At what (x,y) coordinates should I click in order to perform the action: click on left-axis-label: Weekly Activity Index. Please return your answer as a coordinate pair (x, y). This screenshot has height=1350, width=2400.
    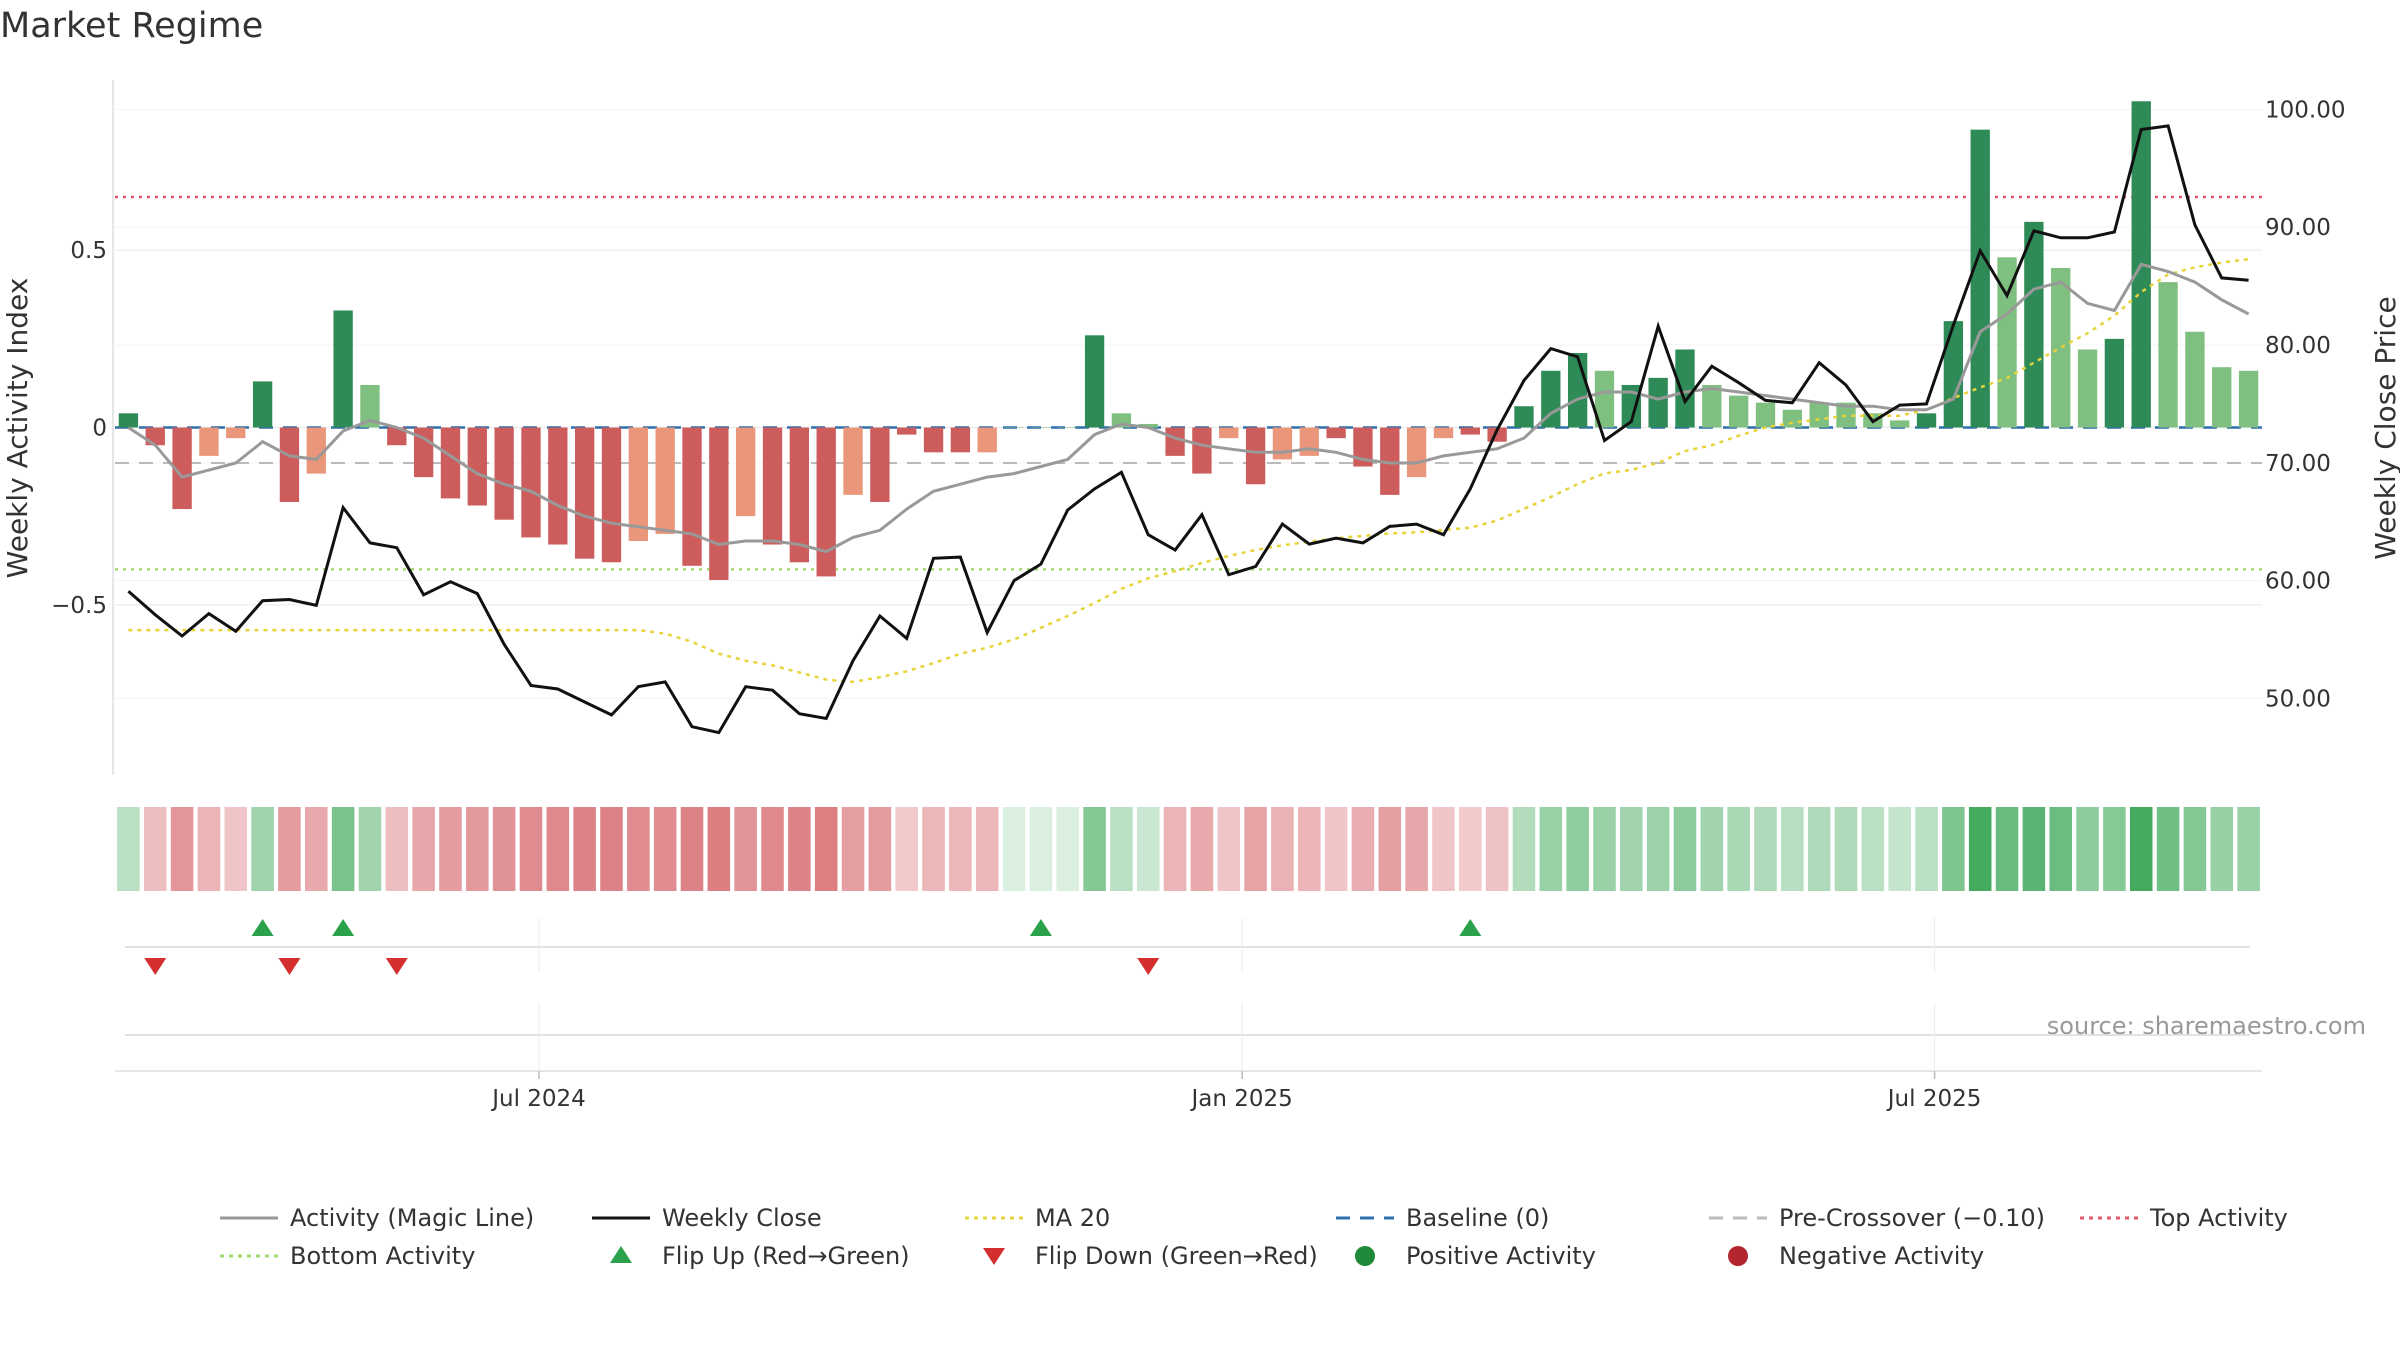
    Looking at the image, I should click on (17, 428).